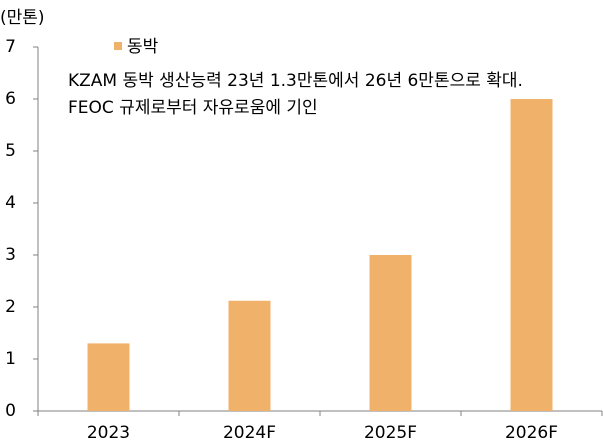 Image resolution: width=603 pixels, height=443 pixels. What do you see at coordinates (22, 18) in the screenshot?
I see `unit-label: (만톤)` at bounding box center [22, 18].